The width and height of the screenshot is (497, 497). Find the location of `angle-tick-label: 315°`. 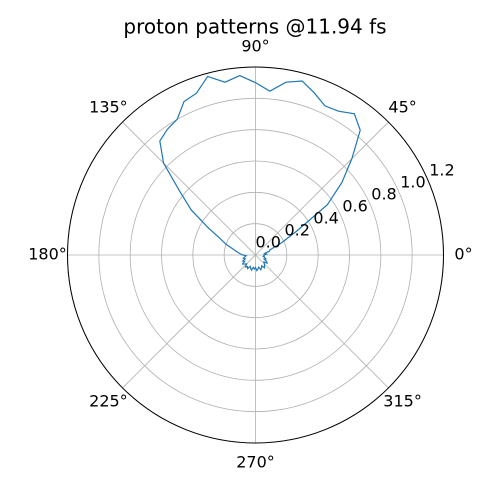

angle-tick-label: 315° is located at coordinates (402, 401).